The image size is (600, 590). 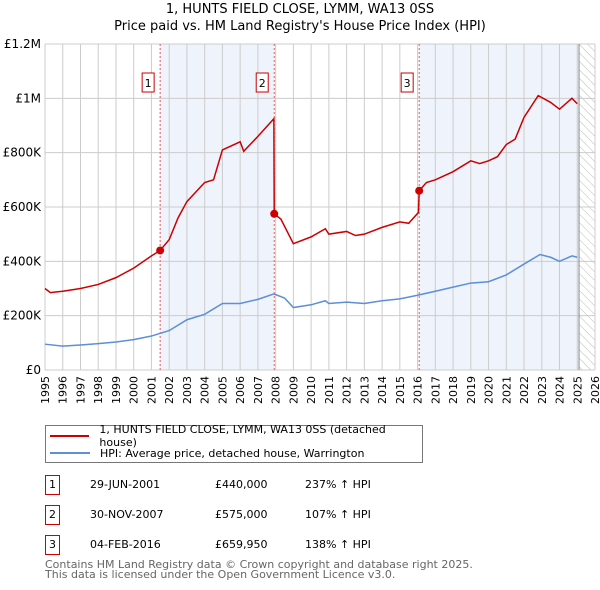 I want to click on sale-marker-number: 2, so click(x=262, y=83).